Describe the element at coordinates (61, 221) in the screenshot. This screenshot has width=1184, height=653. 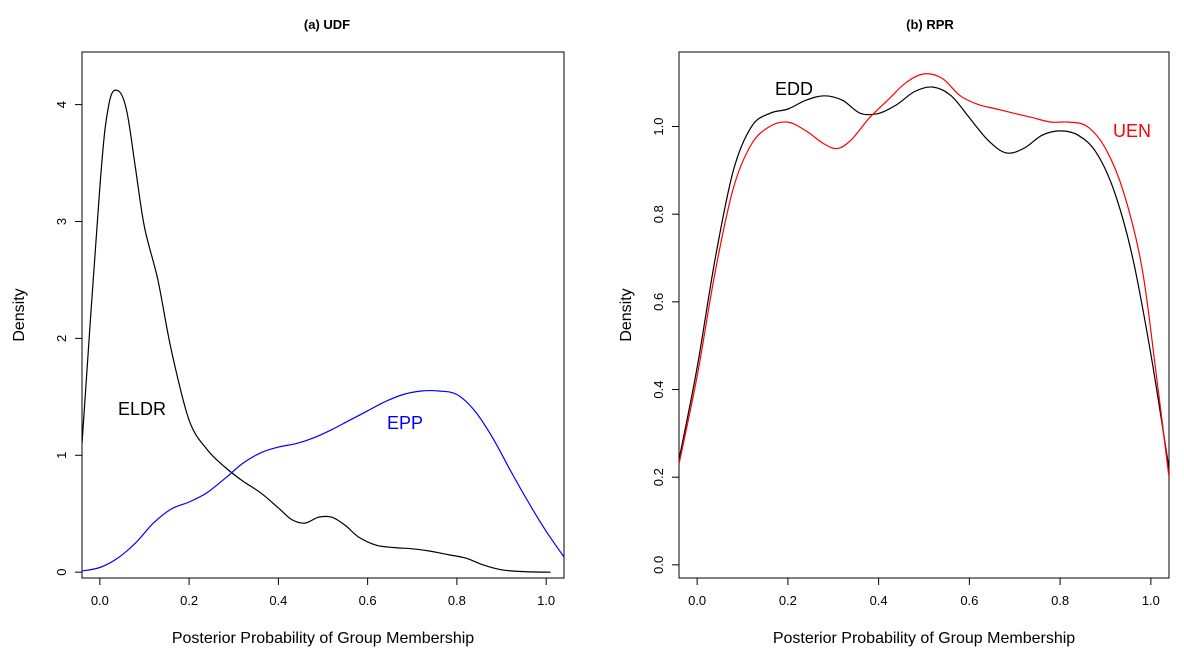
I see `y-tick-label: 3` at that location.